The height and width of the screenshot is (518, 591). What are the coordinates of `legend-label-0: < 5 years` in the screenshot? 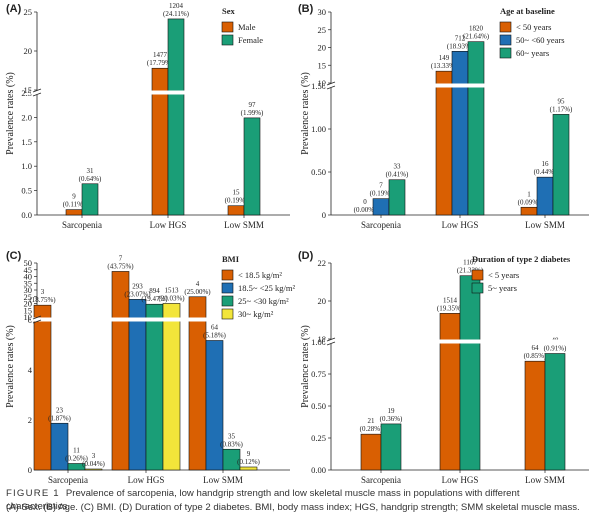 It's located at (503, 275).